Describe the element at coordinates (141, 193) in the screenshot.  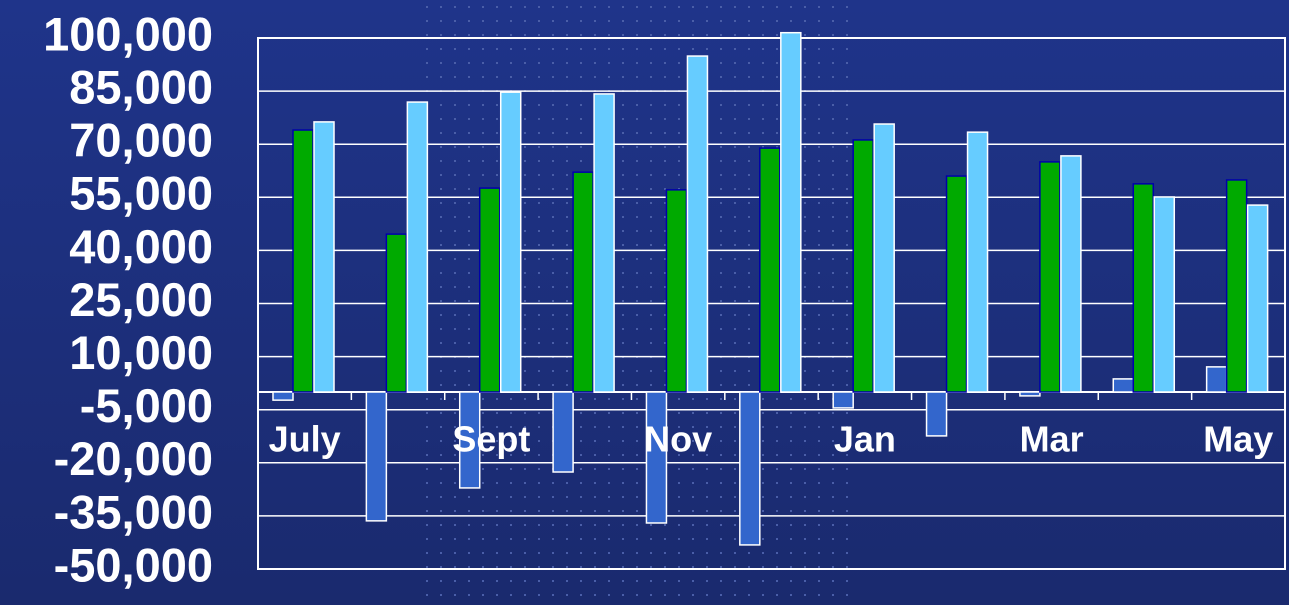
I see `y-tick-label: 55,000` at that location.